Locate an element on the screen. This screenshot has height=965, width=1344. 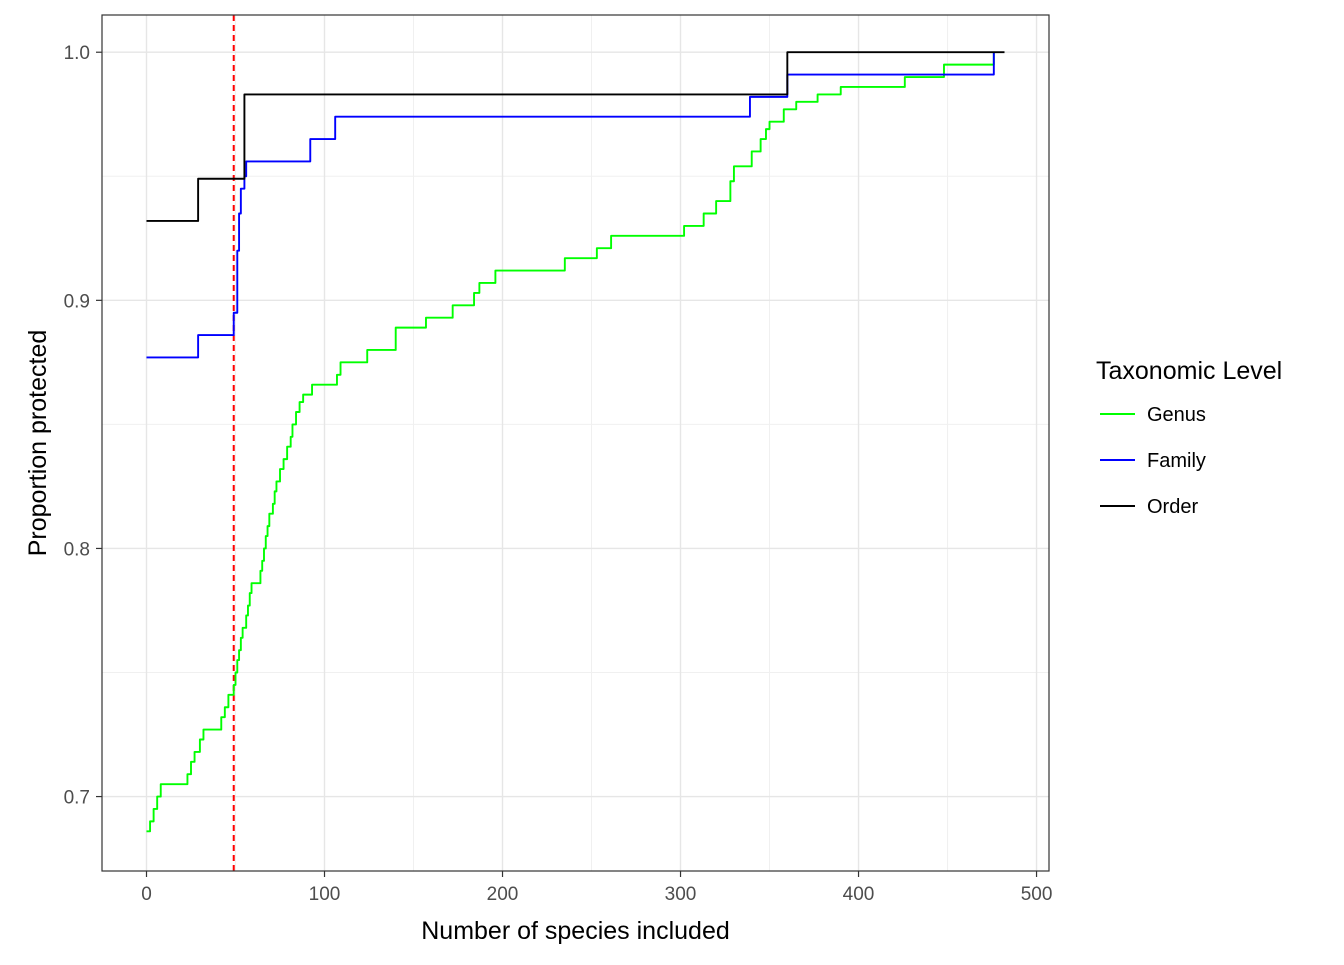
x-tick-label: 200 is located at coordinates (503, 894).